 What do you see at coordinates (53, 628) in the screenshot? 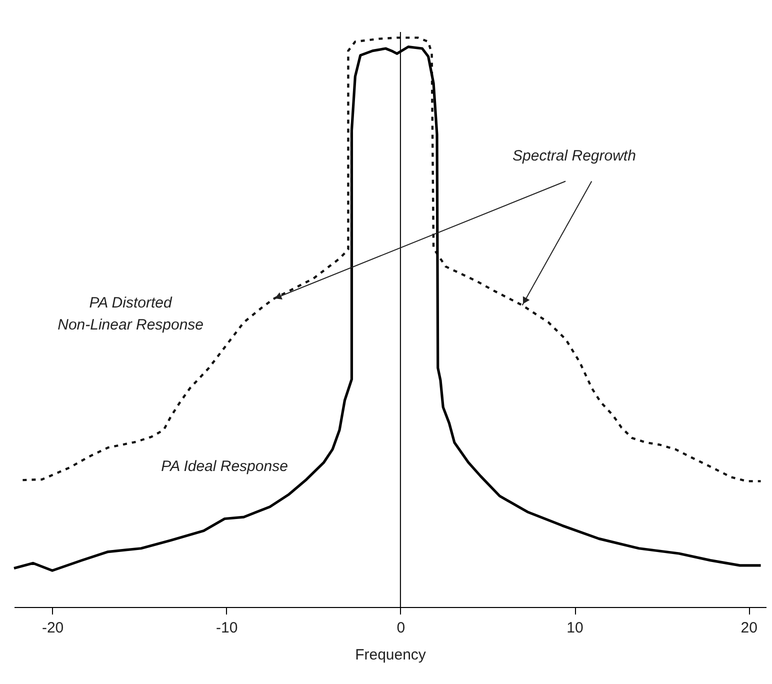
I see `x-tick-label: -20` at bounding box center [53, 628].